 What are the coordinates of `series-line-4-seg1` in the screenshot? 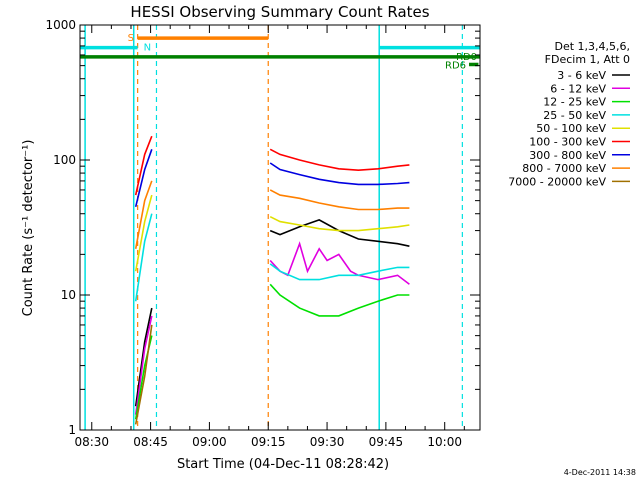 It's located at (143, 233).